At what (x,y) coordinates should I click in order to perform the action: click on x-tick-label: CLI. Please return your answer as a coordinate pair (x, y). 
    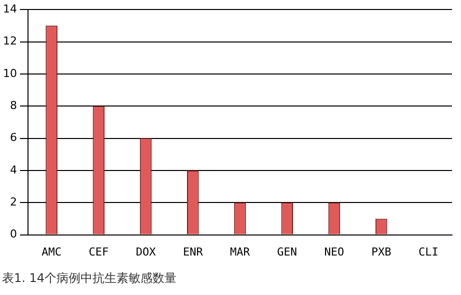
    Looking at the image, I should click on (428, 251).